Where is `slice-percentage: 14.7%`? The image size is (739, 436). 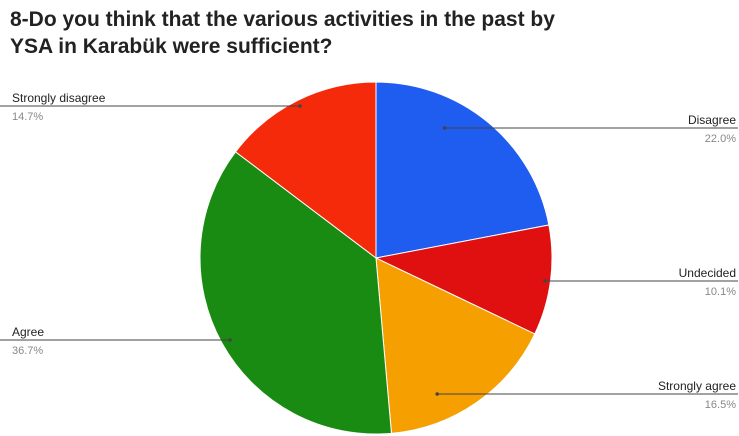 slice-percentage: 14.7% is located at coordinates (27, 117).